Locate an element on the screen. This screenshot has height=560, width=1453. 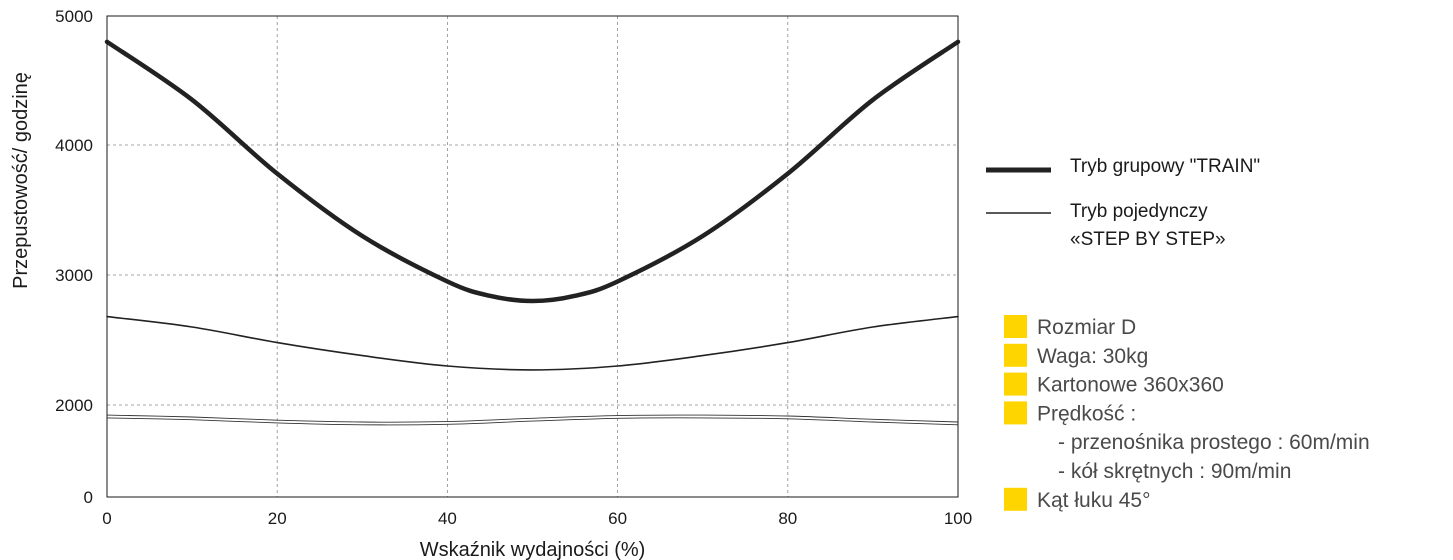
y-tick-label: 3000 is located at coordinates (74, 275).